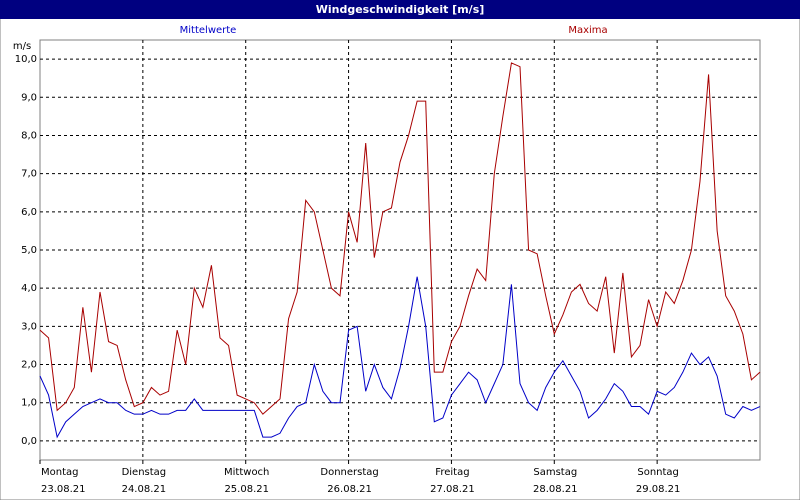 The width and height of the screenshot is (800, 500). What do you see at coordinates (144, 489) in the screenshot?
I see `x-tick-sublabel: 24.08.21` at bounding box center [144, 489].